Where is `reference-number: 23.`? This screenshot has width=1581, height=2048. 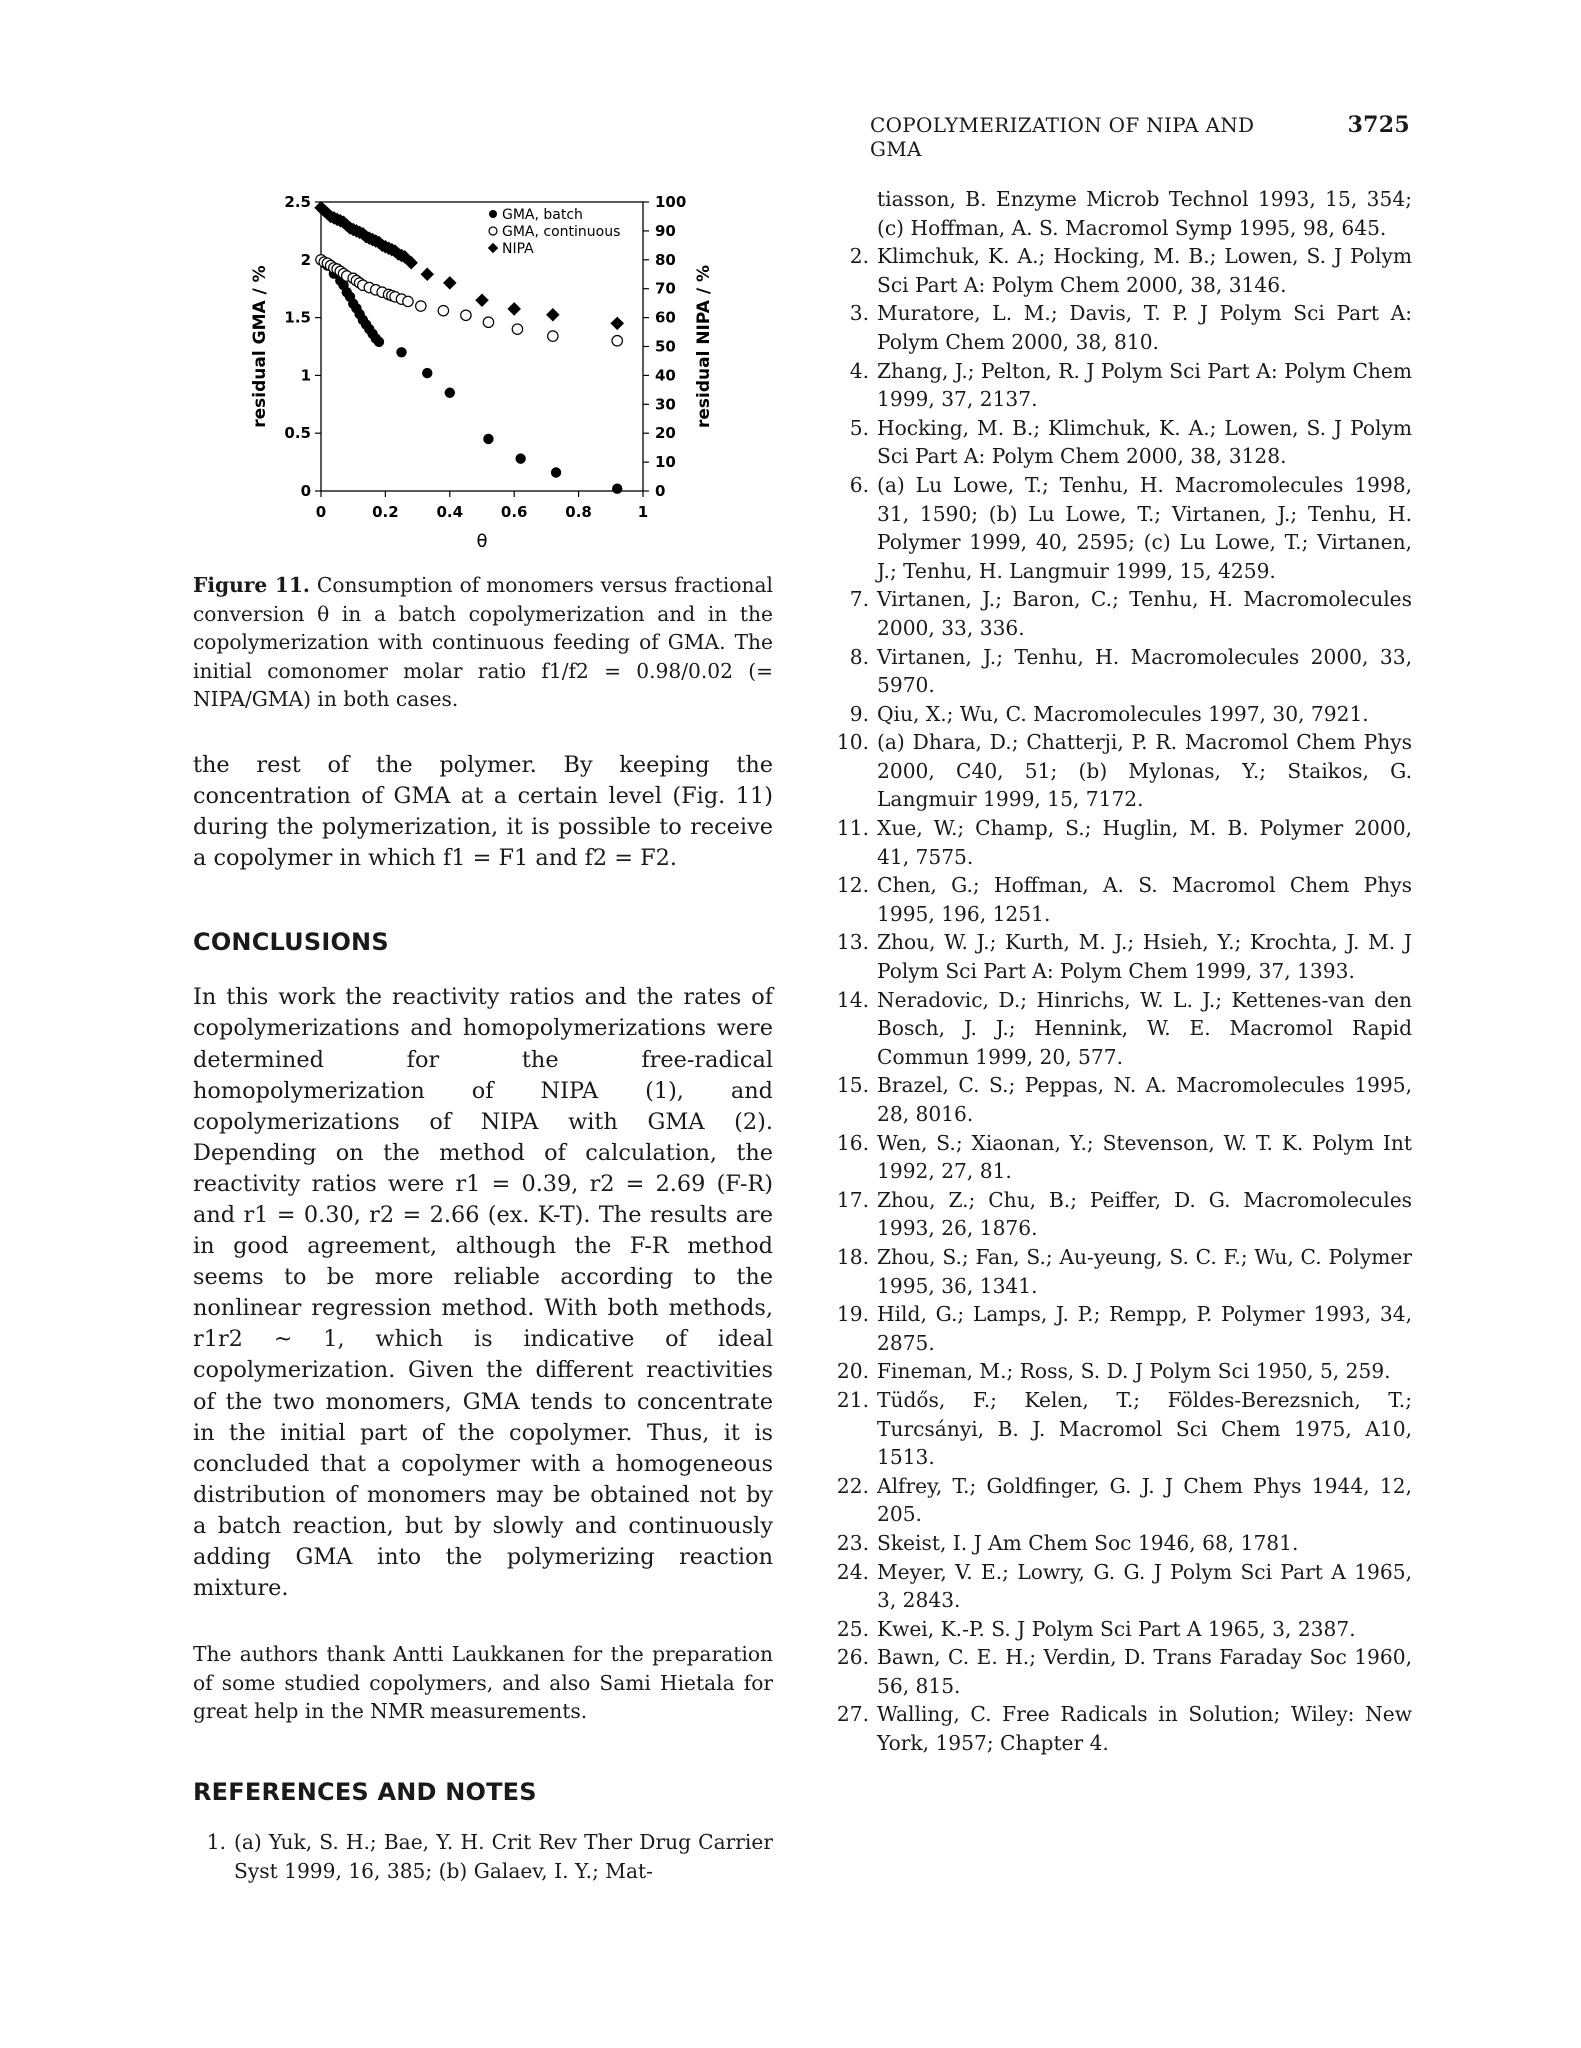 reference-number: 23. is located at coordinates (852, 1542).